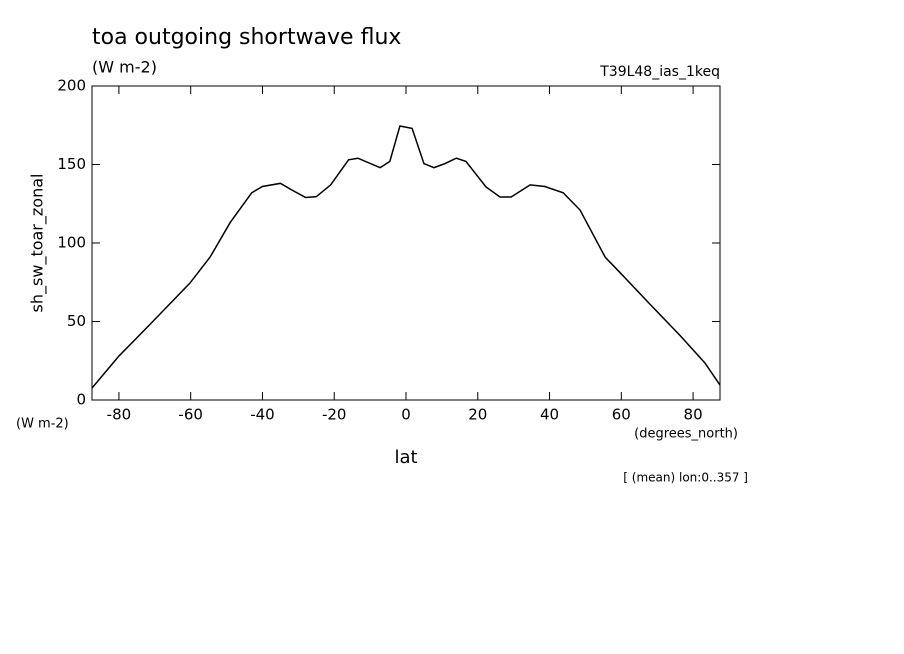 The image size is (904, 654). I want to click on x-axis-label: lat, so click(405, 457).